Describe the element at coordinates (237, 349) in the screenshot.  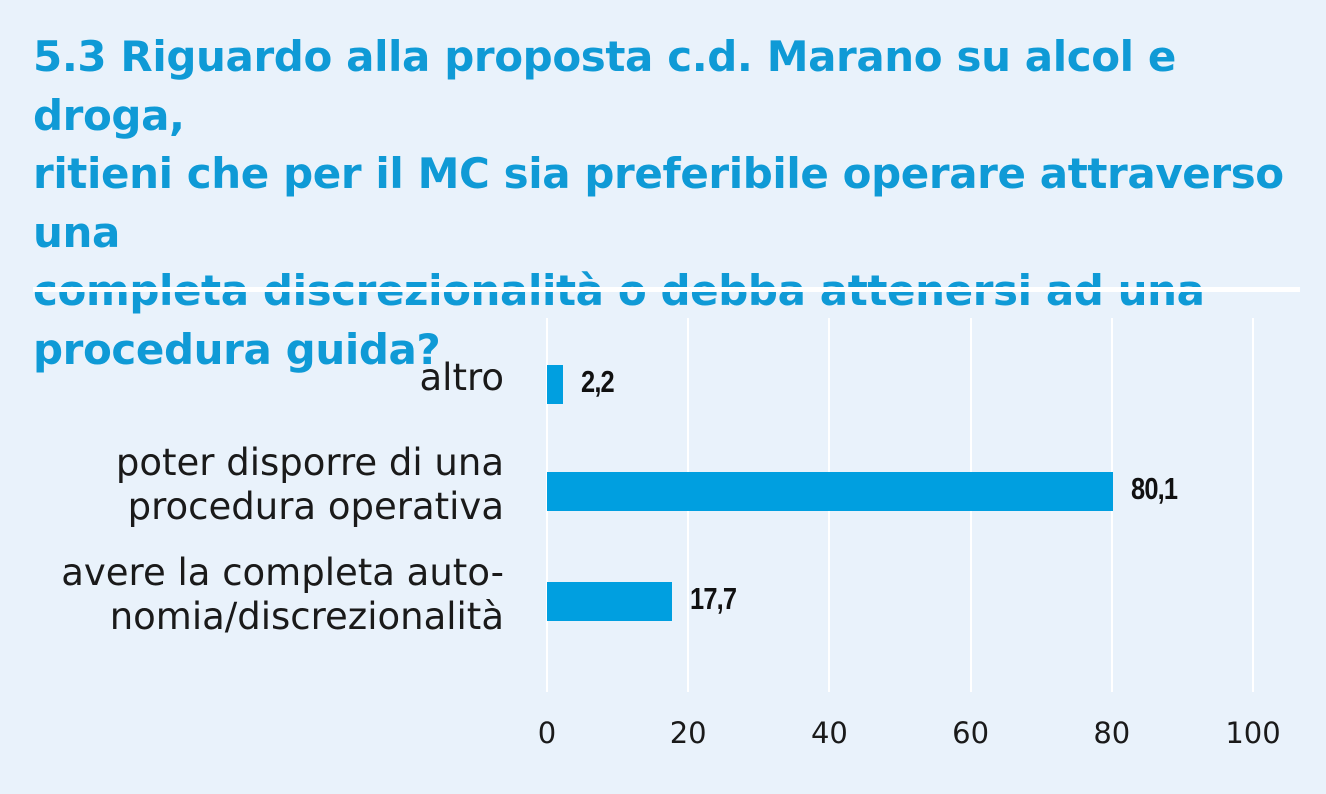
I see `title-line: procedura guida?` at that location.